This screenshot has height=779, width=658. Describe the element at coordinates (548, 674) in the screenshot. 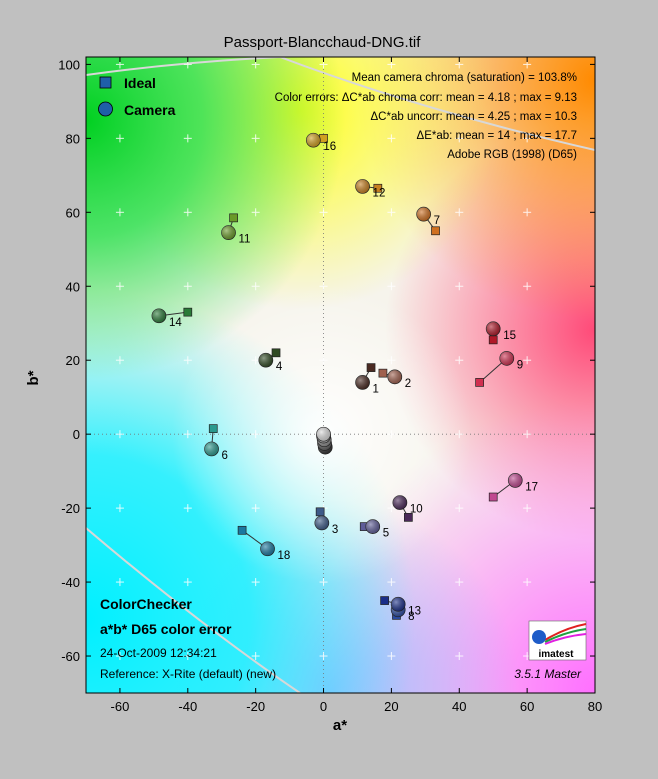

I see `info-version: 3.5.1 Master` at that location.